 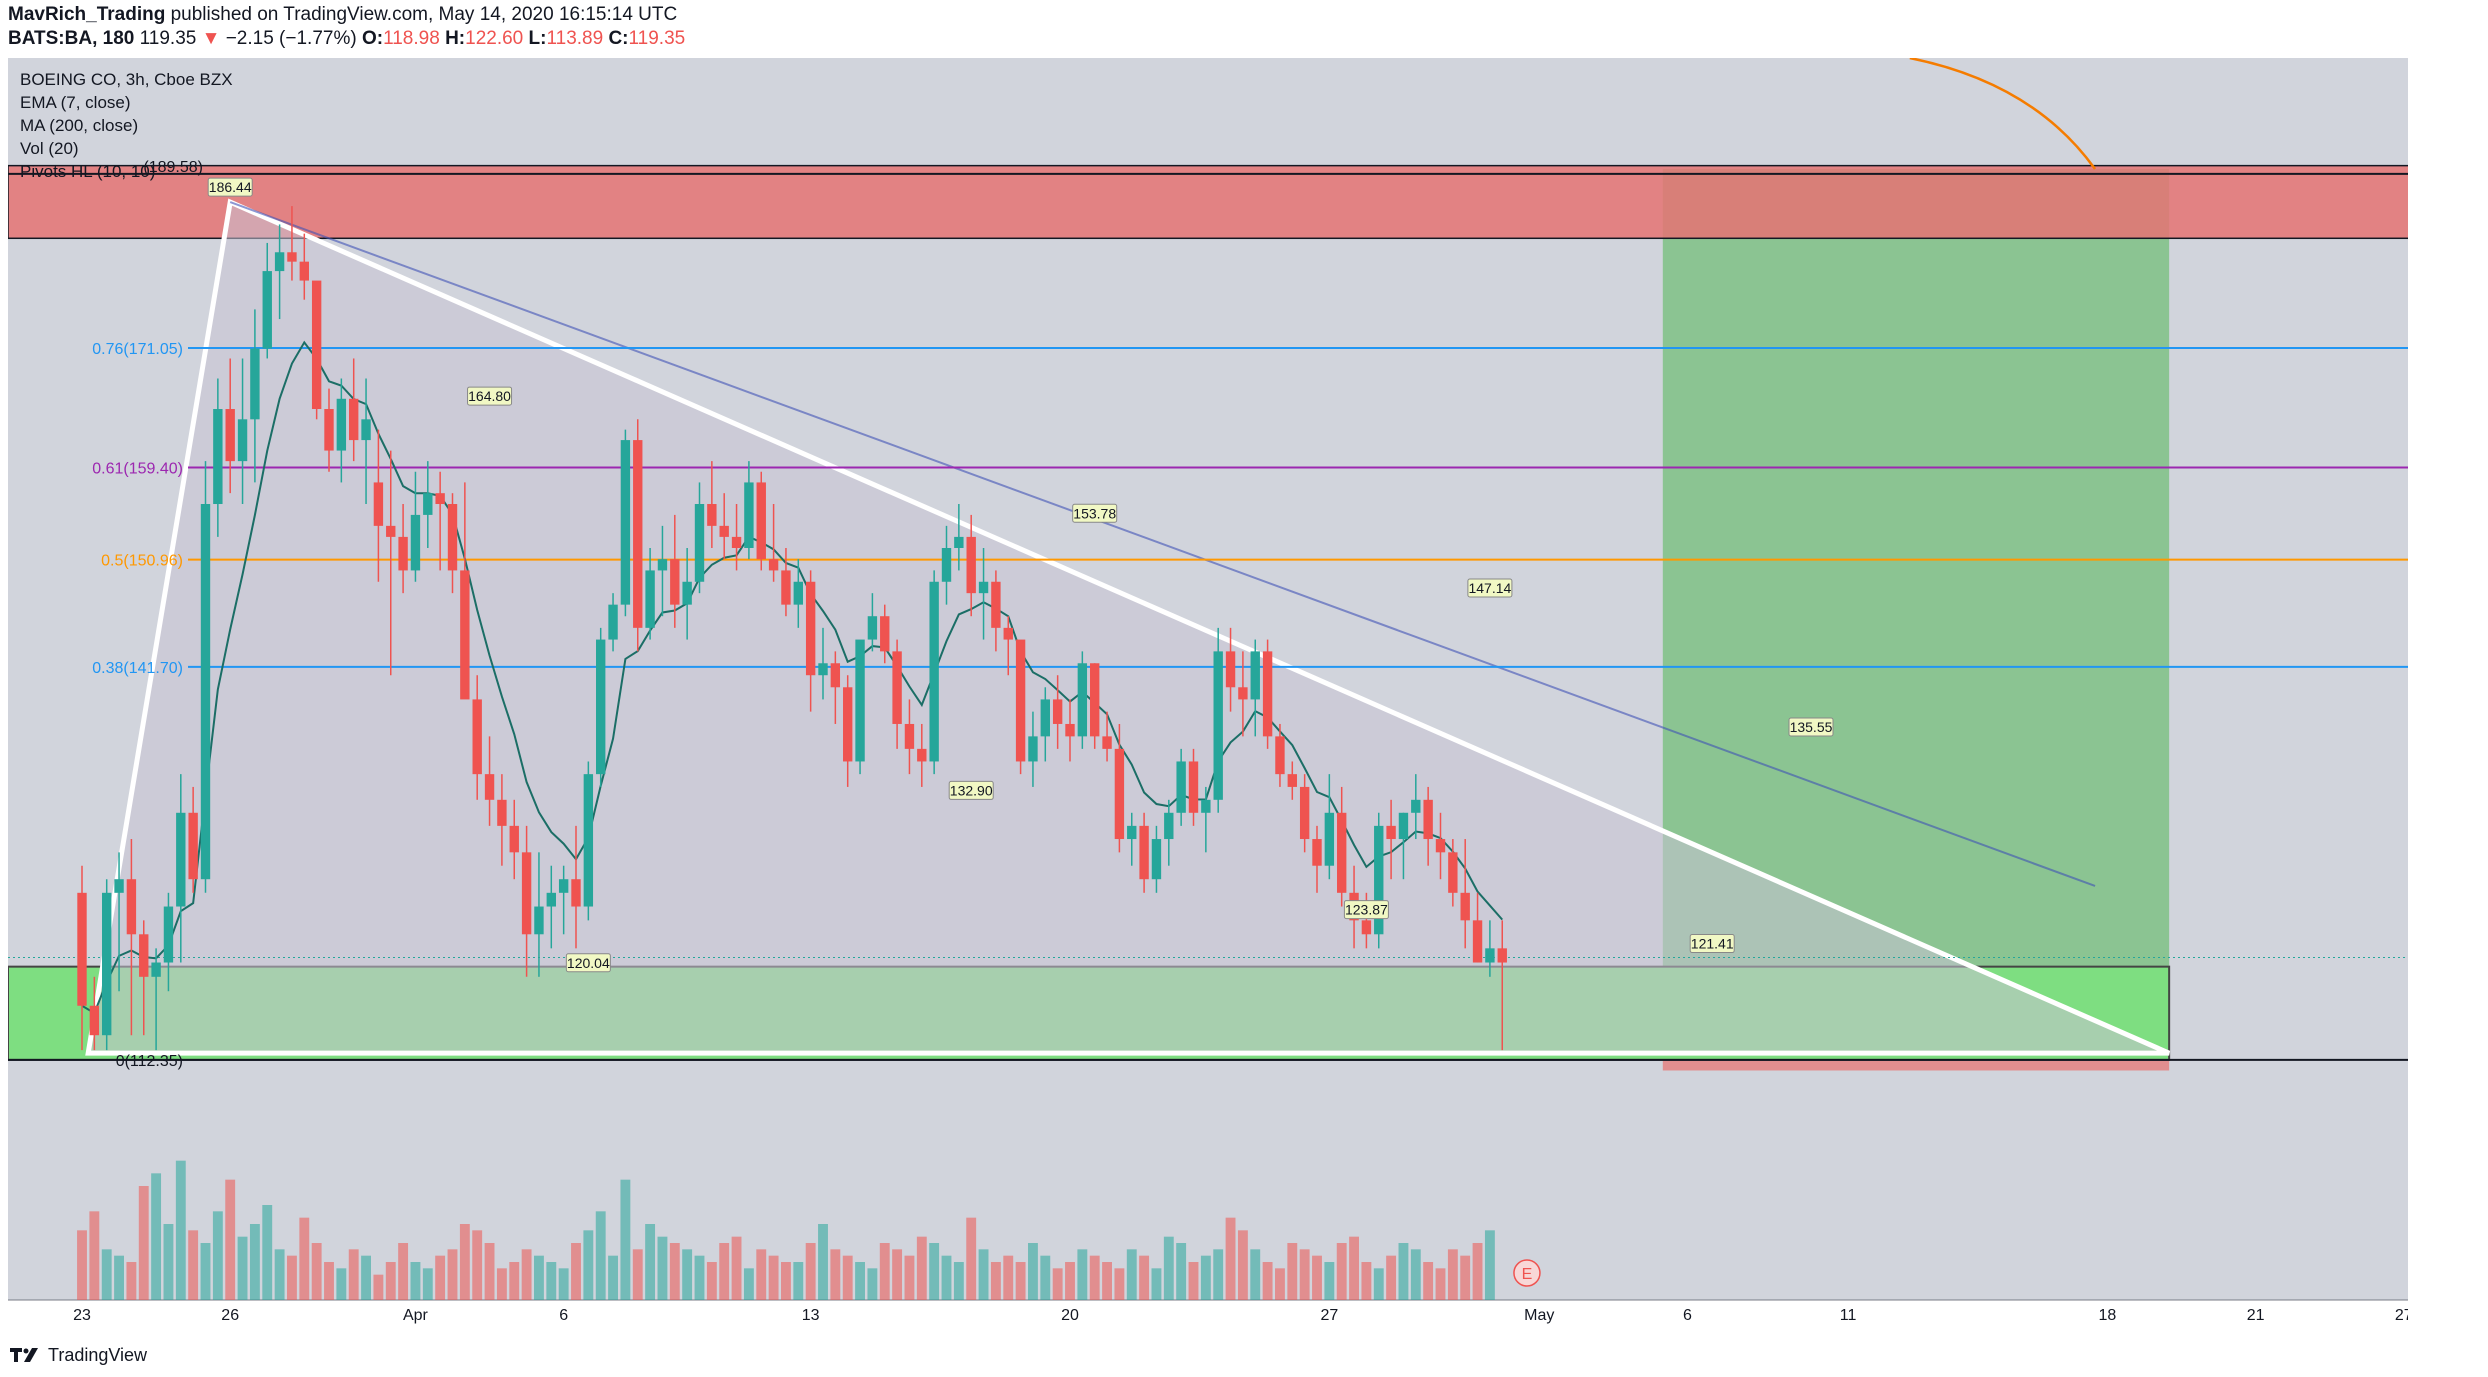 What do you see at coordinates (1916, 568) in the screenshot?
I see `target-zone` at bounding box center [1916, 568].